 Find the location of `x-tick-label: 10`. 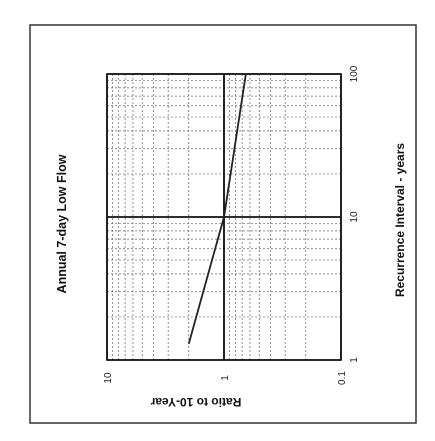

x-tick-label: 10 is located at coordinates (354, 217).